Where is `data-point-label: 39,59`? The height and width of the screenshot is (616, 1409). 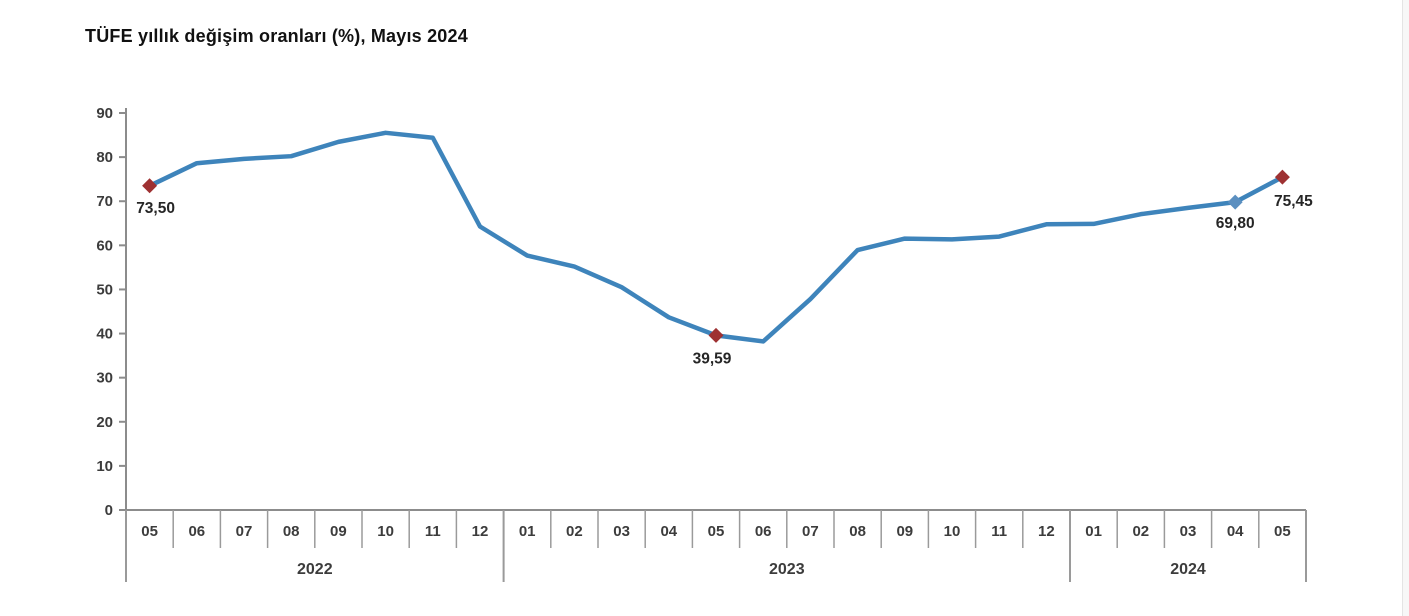
data-point-label: 39,59 is located at coordinates (712, 358).